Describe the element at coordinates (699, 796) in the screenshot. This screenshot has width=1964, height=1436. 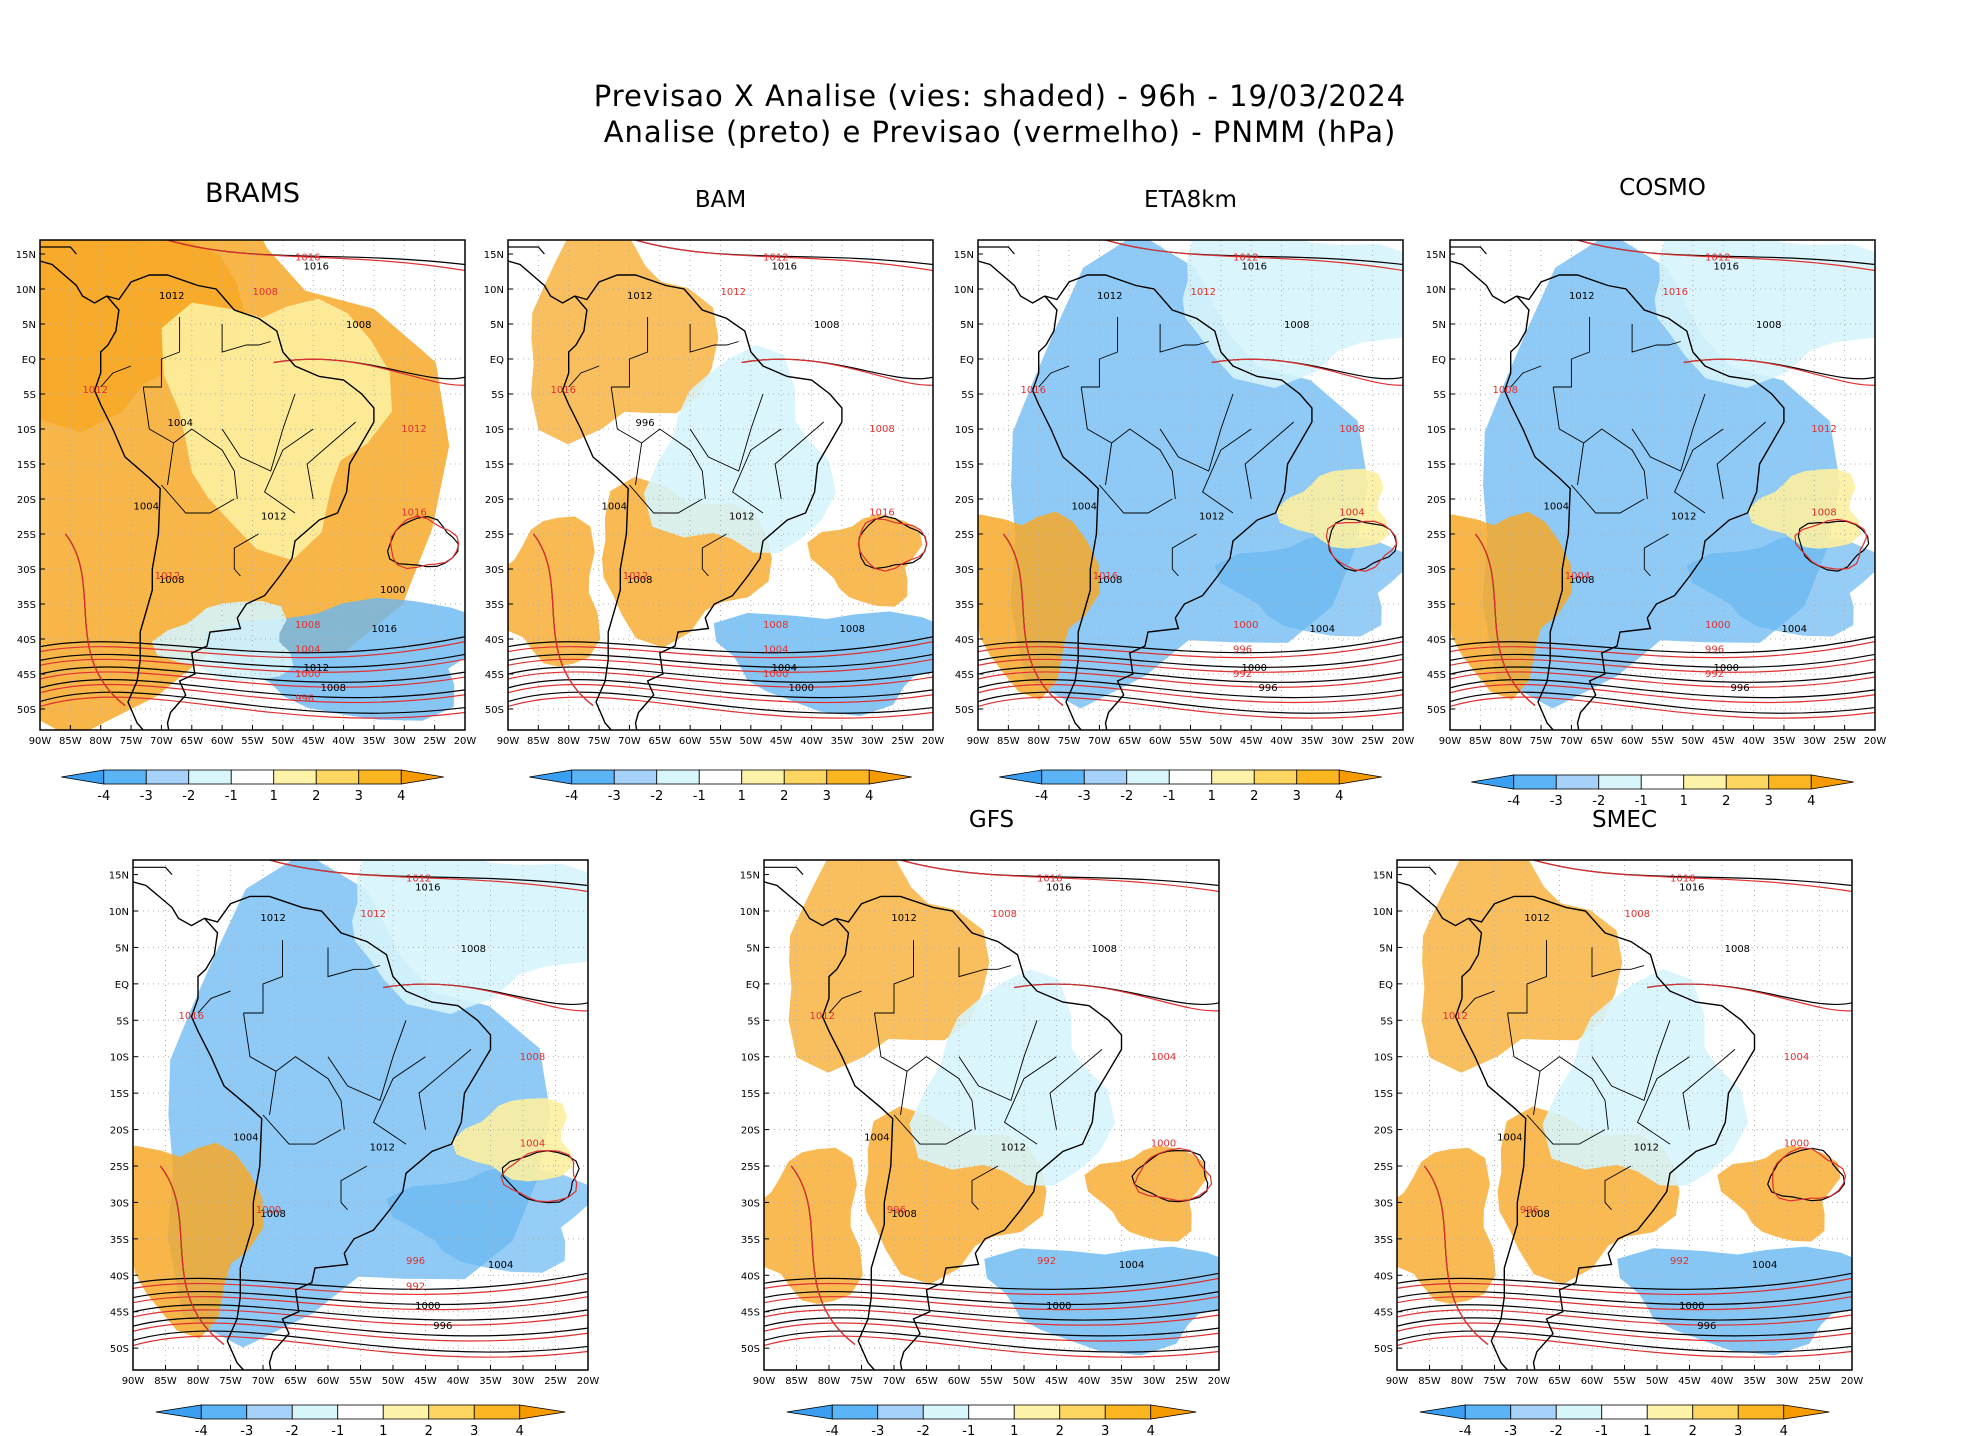
I see `colorbar-label: -1` at that location.